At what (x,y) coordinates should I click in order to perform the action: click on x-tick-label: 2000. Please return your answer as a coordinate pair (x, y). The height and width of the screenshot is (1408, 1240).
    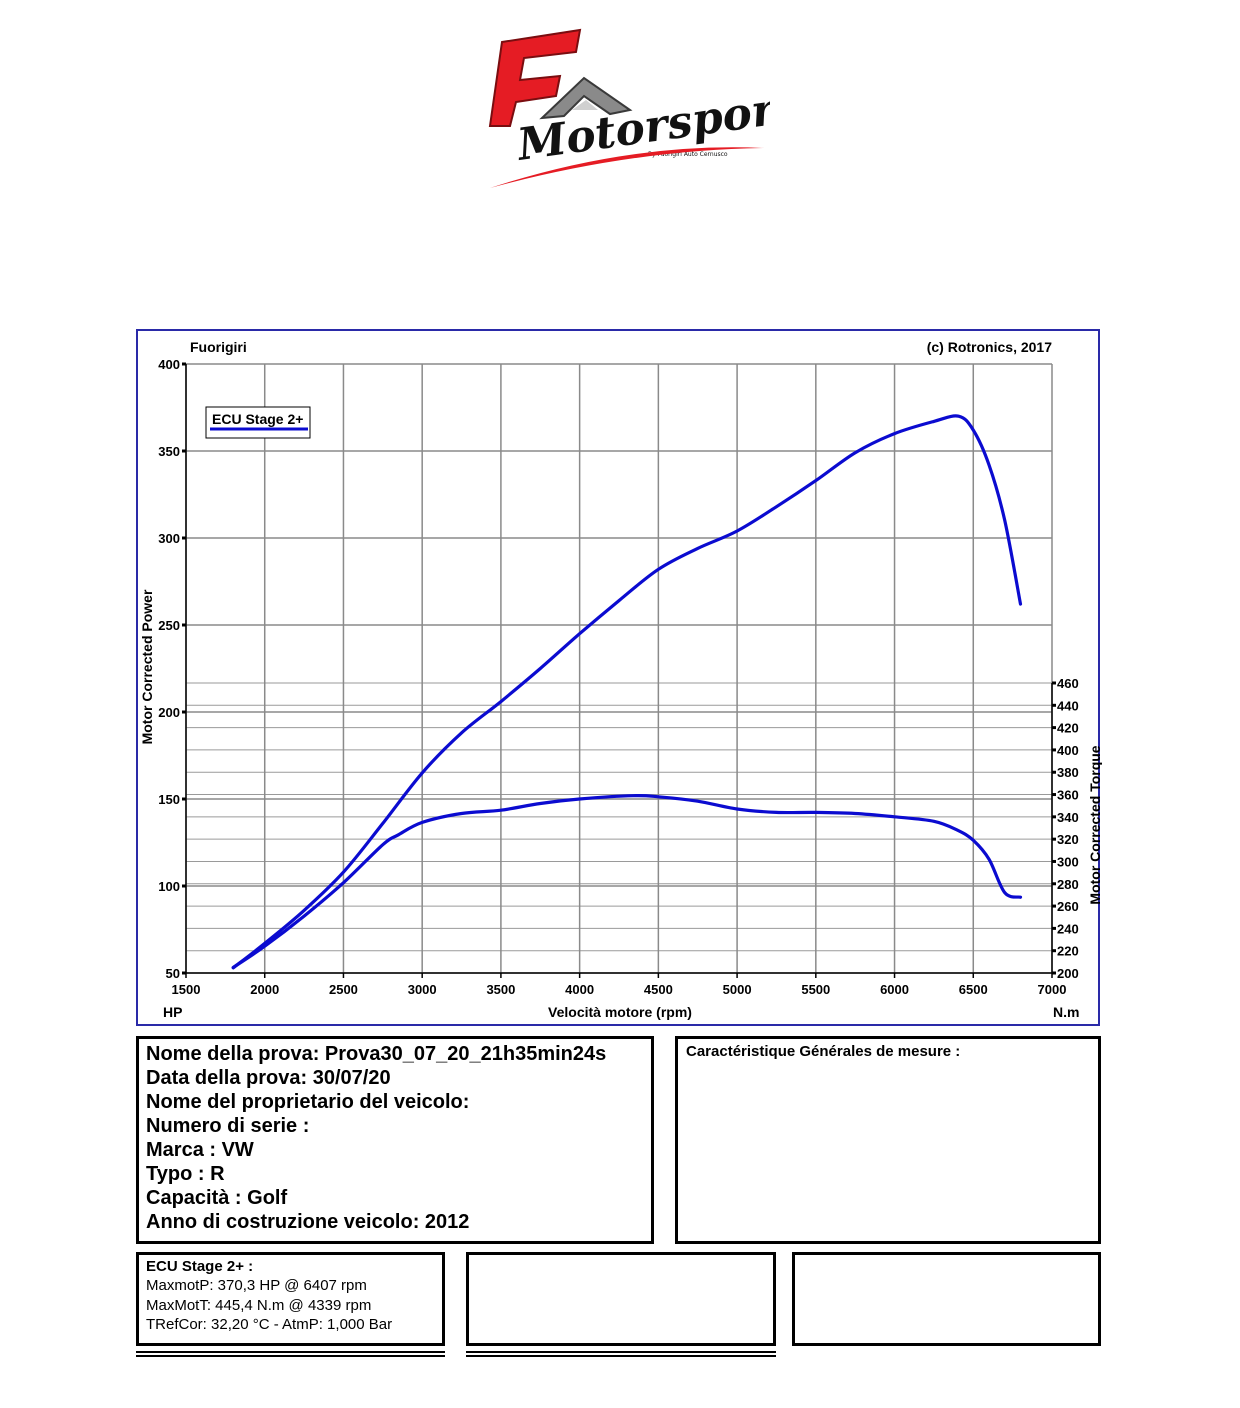
    Looking at the image, I should click on (264, 989).